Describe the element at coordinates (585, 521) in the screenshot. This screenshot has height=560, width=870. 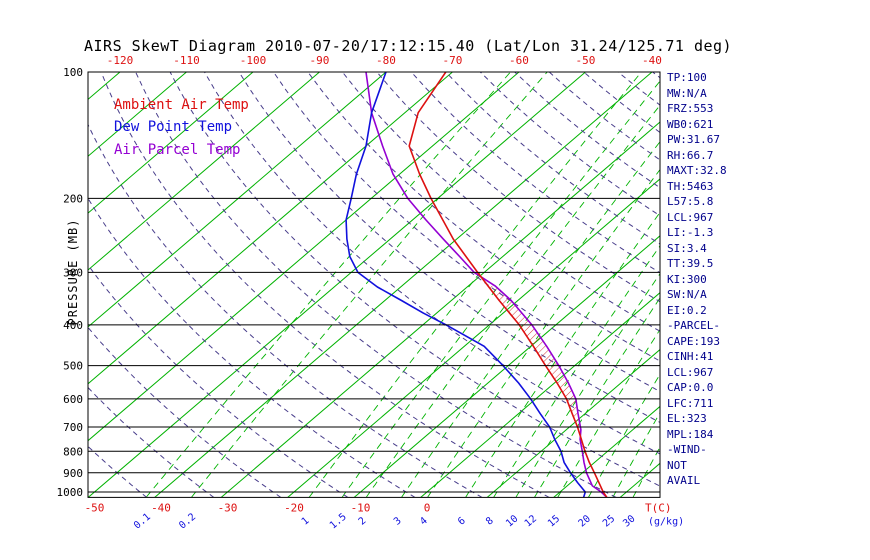
I see `mixing-ratio-tick-label: 20` at that location.